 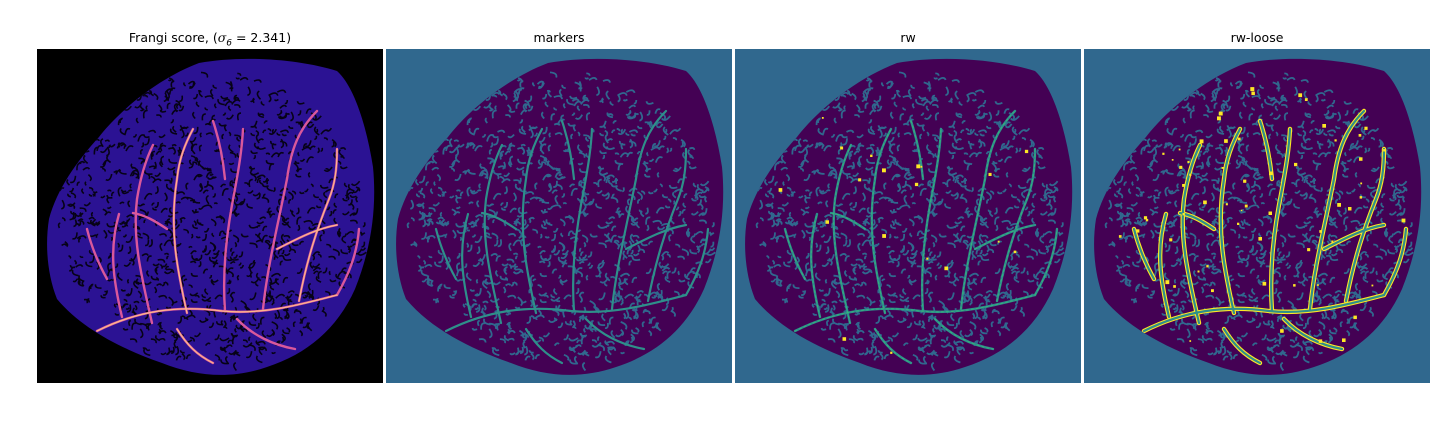 I want to click on vessel-network, so click(x=1270, y=237).